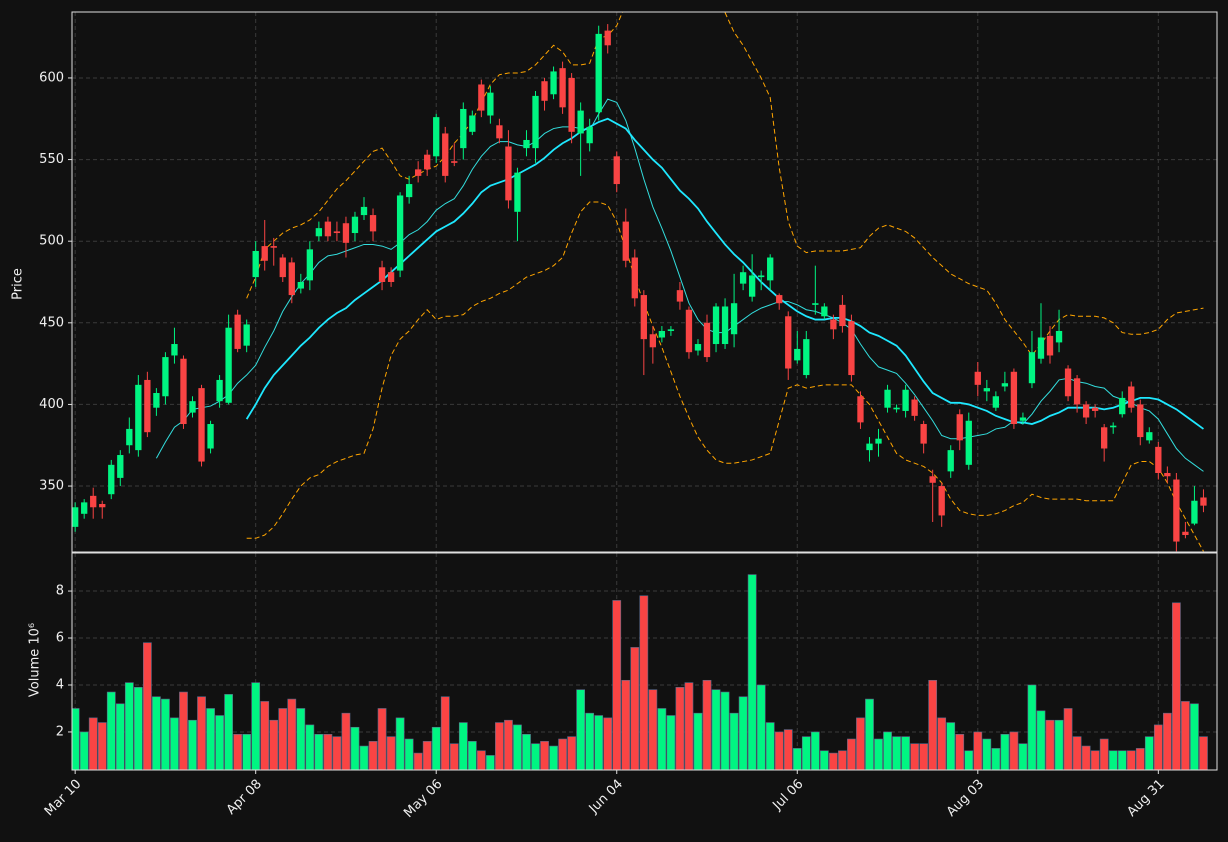 The image size is (1228, 842). Describe the element at coordinates (60, 731) in the screenshot. I see `y-tick-label: 2` at that location.